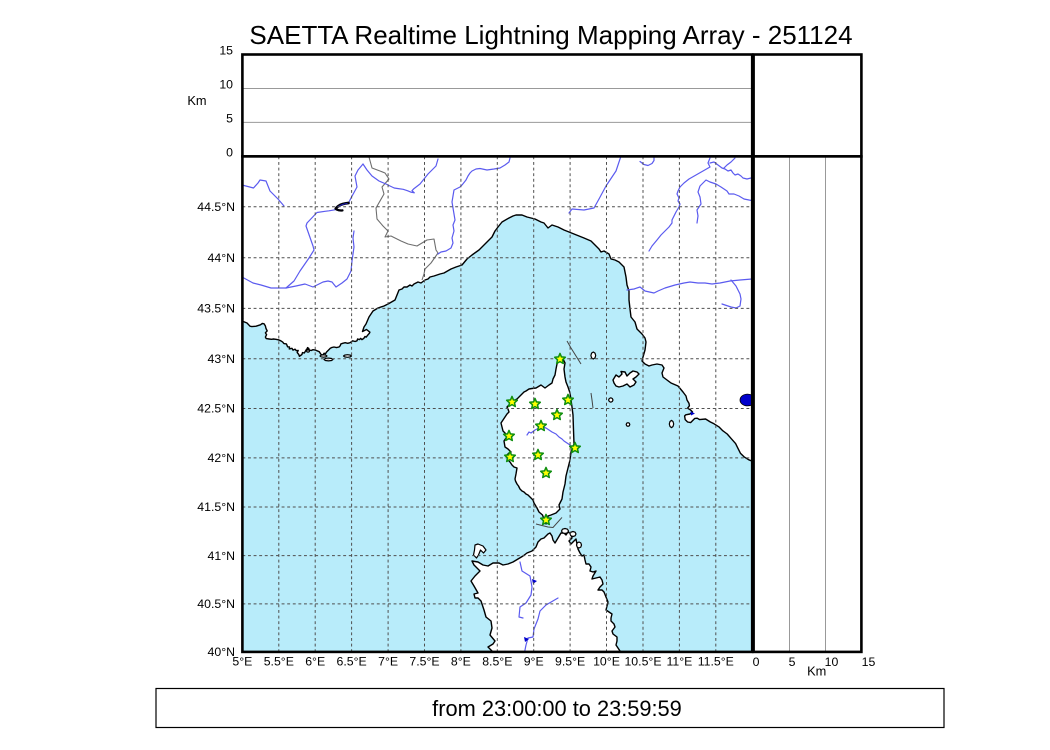  What do you see at coordinates (216, 507) in the screenshot?
I see `svg-text: 41.5°N` at bounding box center [216, 507].